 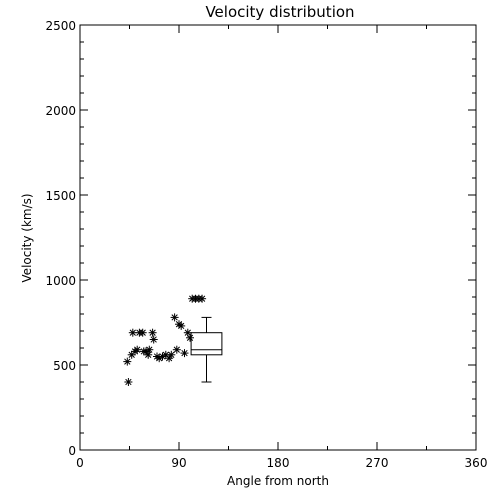 I want to click on x-tick-label: 0, so click(x=80, y=463).